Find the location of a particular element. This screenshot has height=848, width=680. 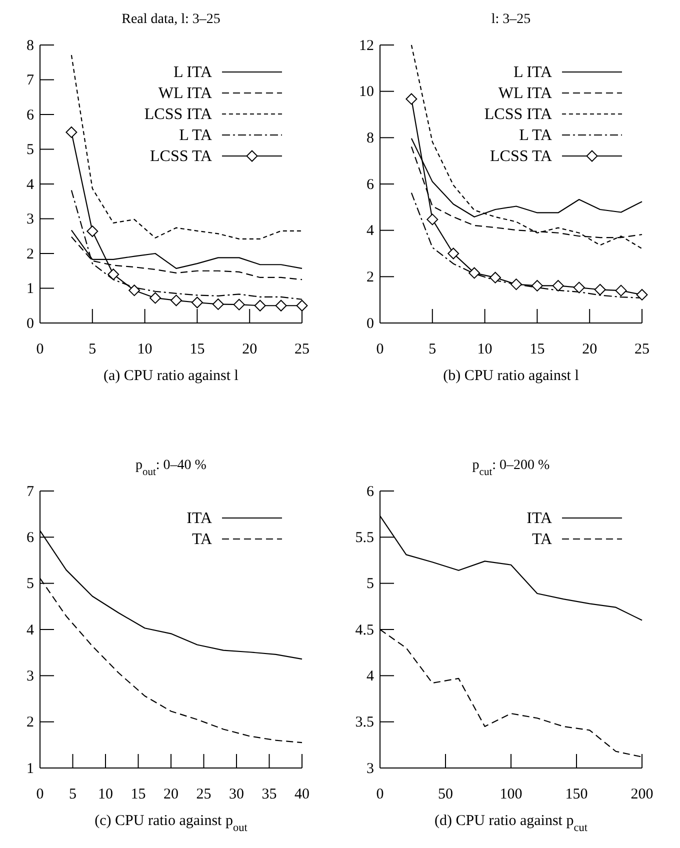

x-tick-label: 35 is located at coordinates (269, 794).